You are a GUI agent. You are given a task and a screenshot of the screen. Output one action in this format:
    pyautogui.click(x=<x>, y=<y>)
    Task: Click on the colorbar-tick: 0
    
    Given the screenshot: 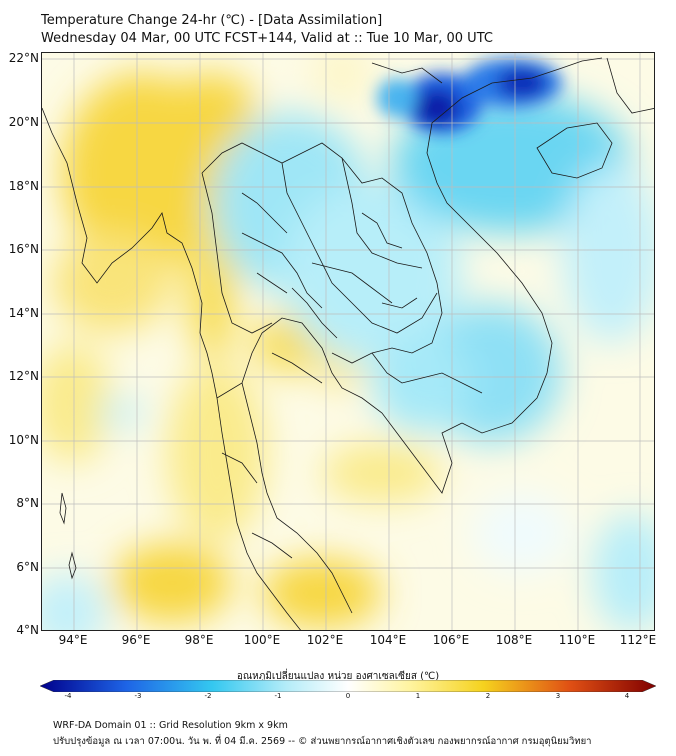 What is the action you would take?
    pyautogui.click(x=348, y=696)
    